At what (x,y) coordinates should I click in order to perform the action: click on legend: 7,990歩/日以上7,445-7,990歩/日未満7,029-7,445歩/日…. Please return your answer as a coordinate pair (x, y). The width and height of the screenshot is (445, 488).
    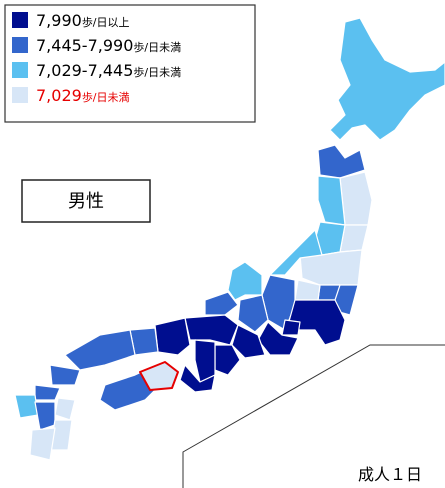
    Looking at the image, I should click on (96, 58).